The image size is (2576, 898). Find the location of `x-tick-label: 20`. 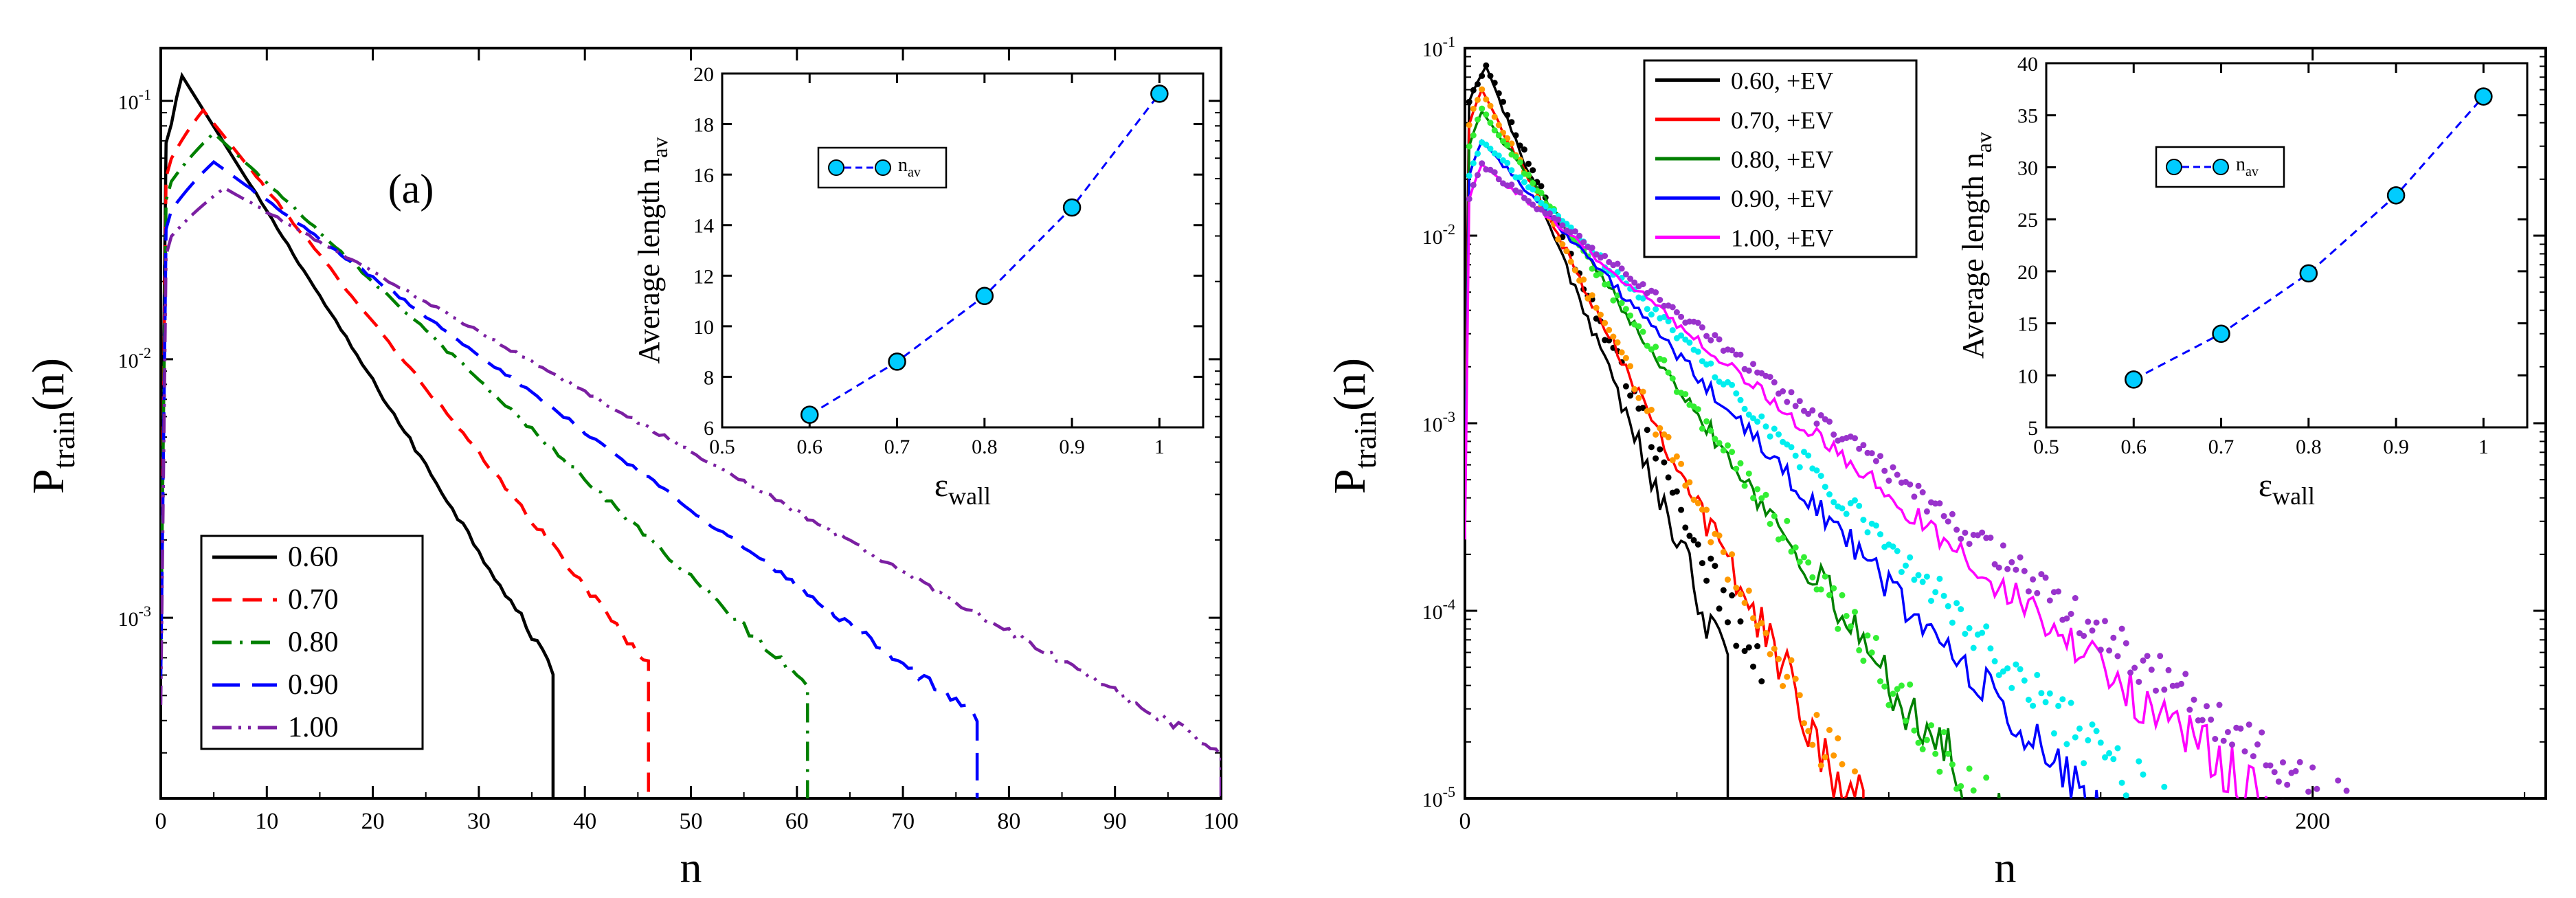

x-tick-label: 20 is located at coordinates (373, 821).